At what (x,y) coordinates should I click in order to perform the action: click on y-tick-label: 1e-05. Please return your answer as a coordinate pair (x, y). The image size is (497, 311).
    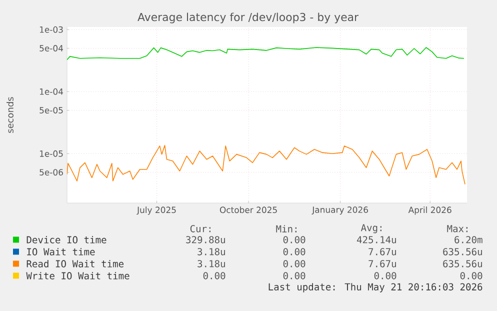
    Looking at the image, I should click on (51, 153).